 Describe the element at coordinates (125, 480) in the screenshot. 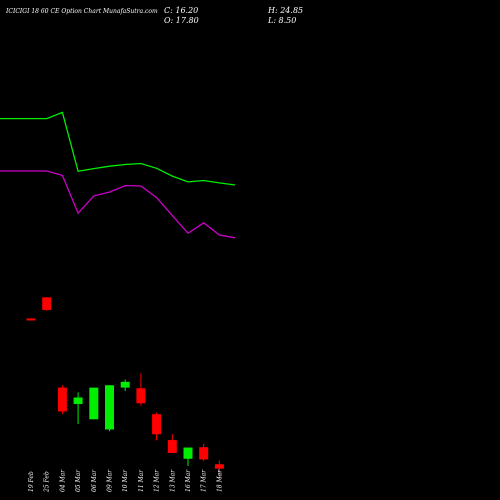

I see `x-tick-label: 10 Mar` at that location.